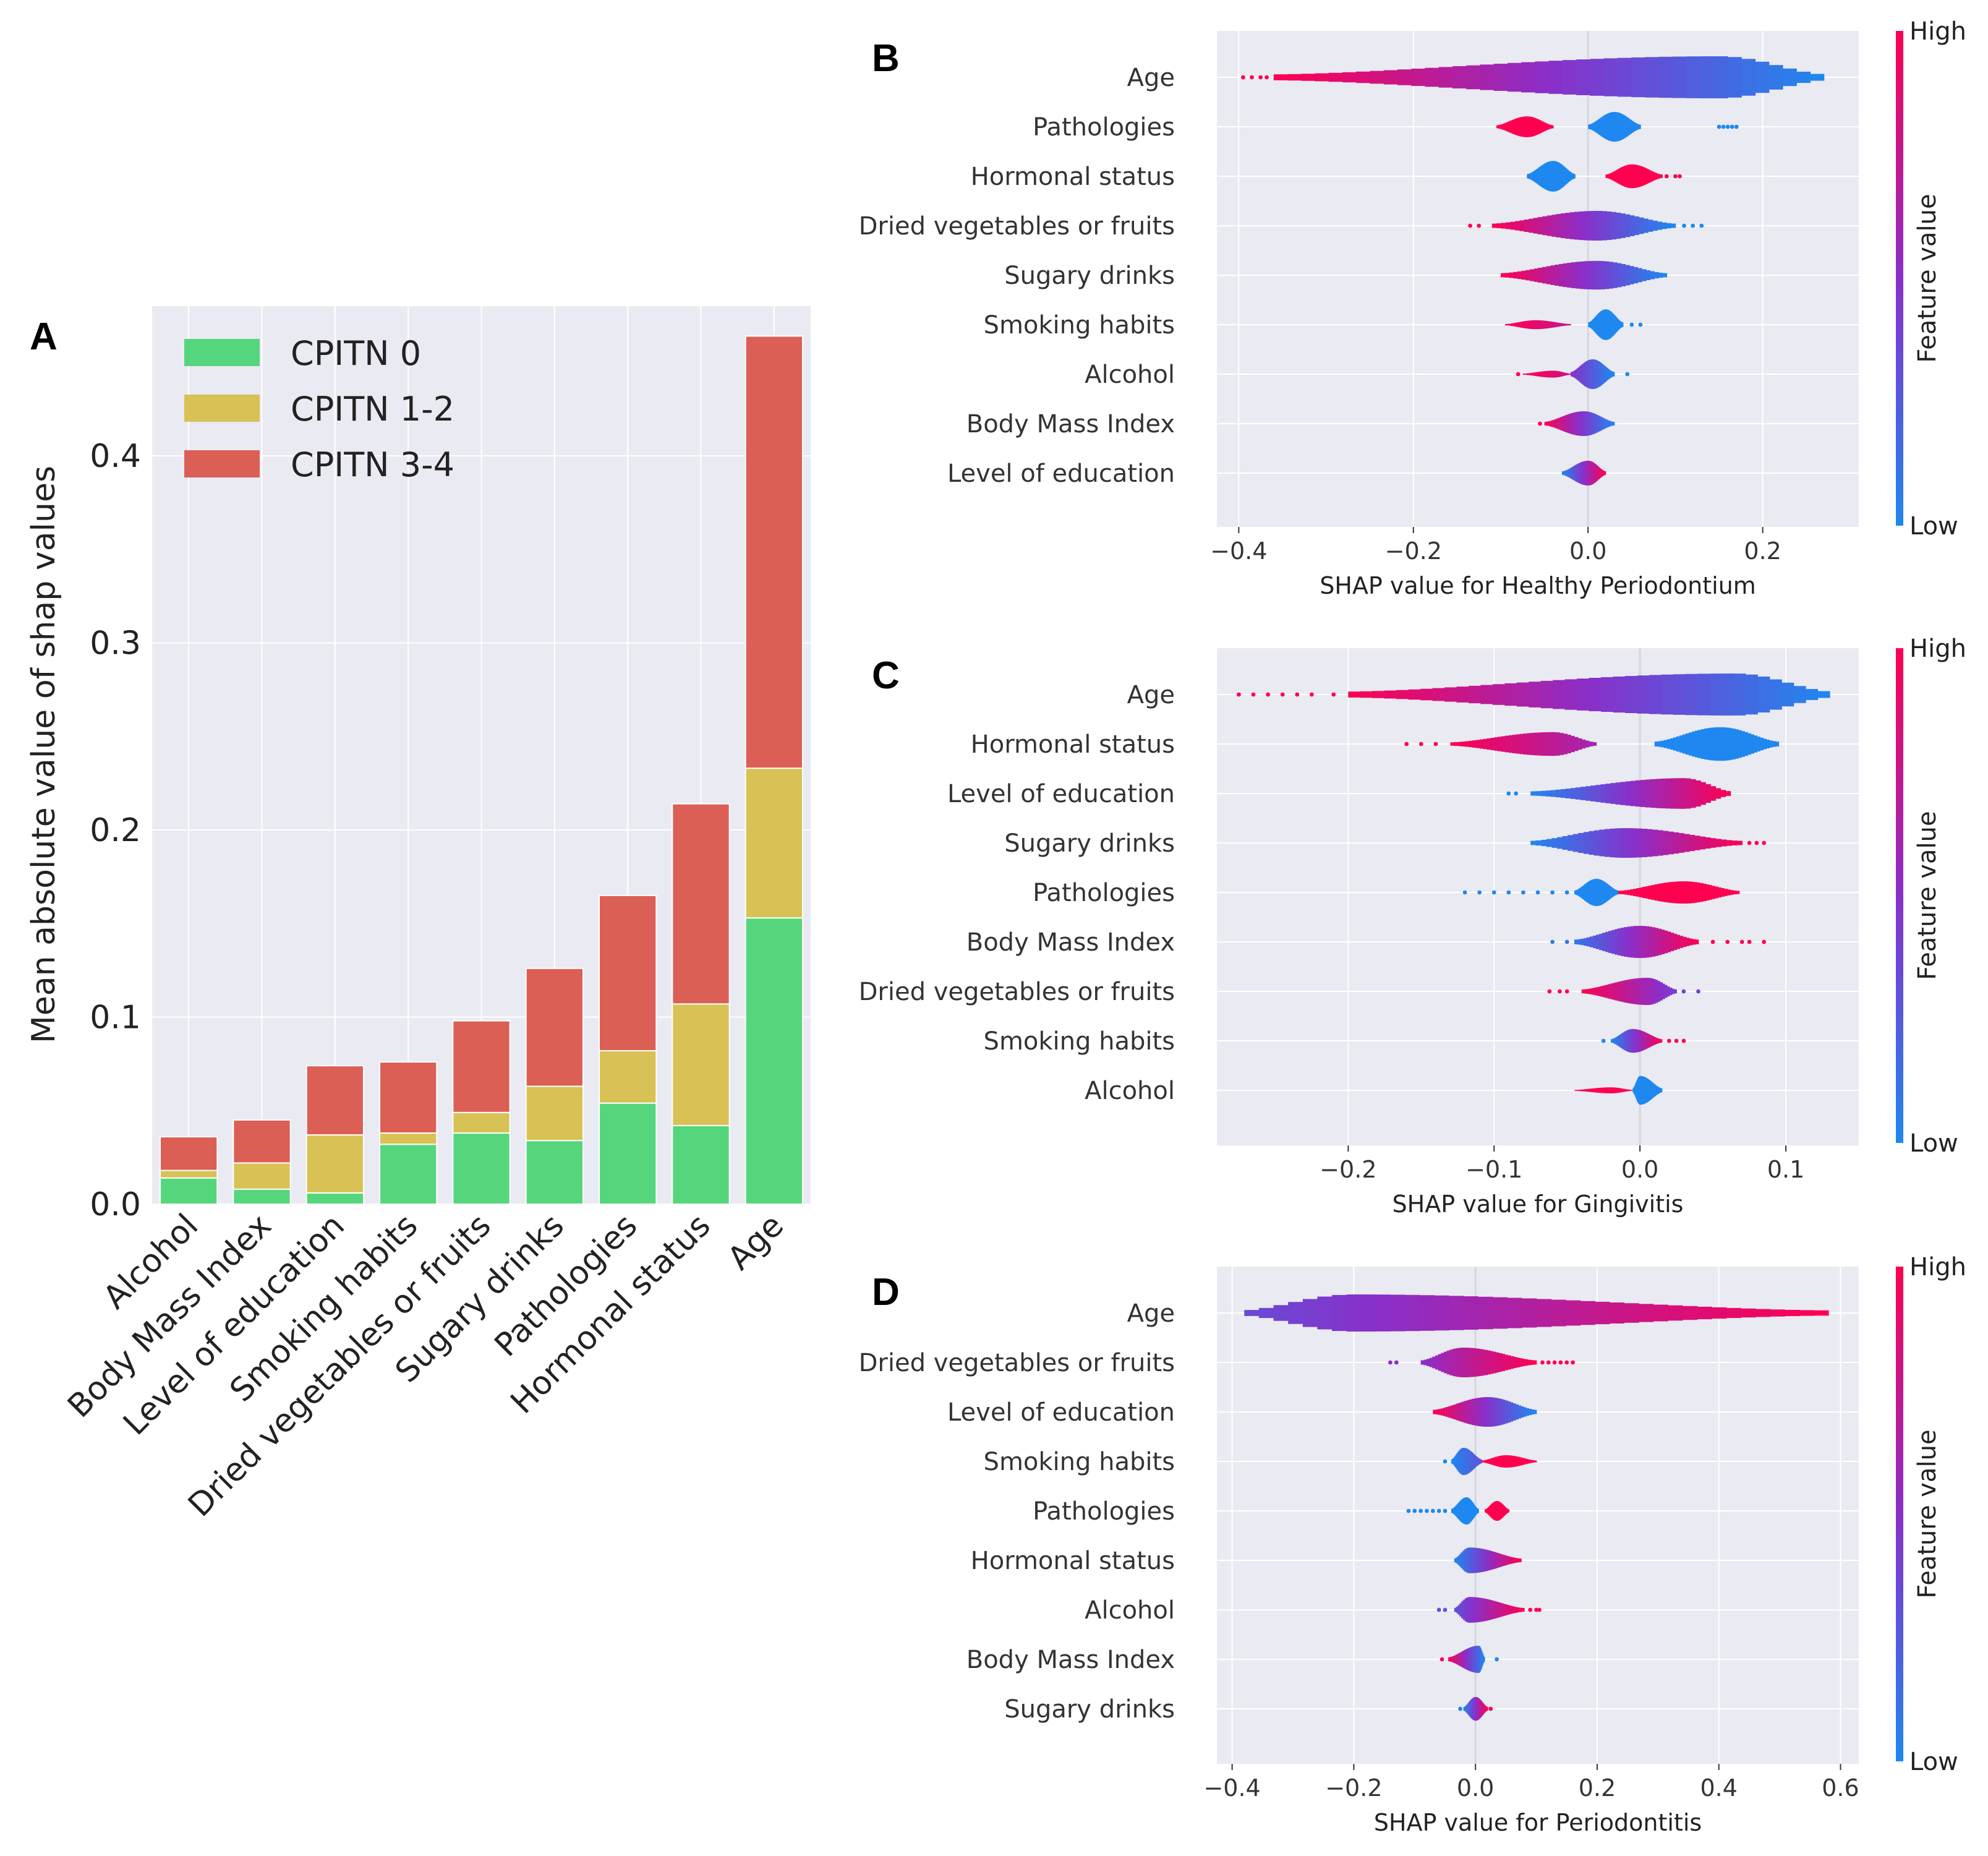 The image size is (1988, 1856). What do you see at coordinates (1413, 551) in the screenshot?
I see `panel-b-xtick-label-1: −0.2` at bounding box center [1413, 551].